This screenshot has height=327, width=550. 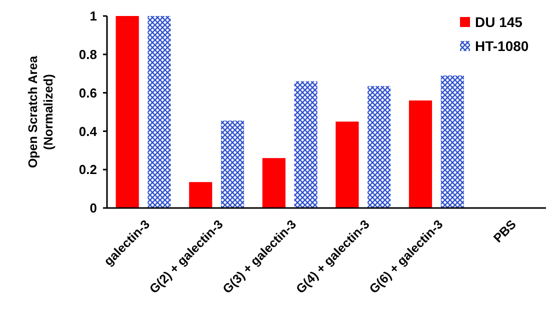 What do you see at coordinates (87, 54) in the screenshot?
I see `y-tick-label: 0.8` at bounding box center [87, 54].